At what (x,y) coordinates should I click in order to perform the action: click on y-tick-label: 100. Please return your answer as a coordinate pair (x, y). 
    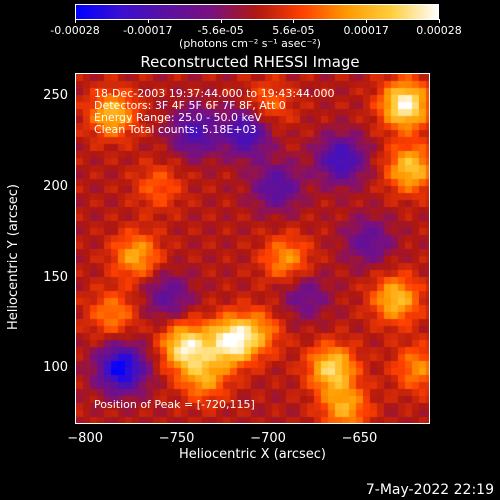
    Looking at the image, I should click on (55, 368).